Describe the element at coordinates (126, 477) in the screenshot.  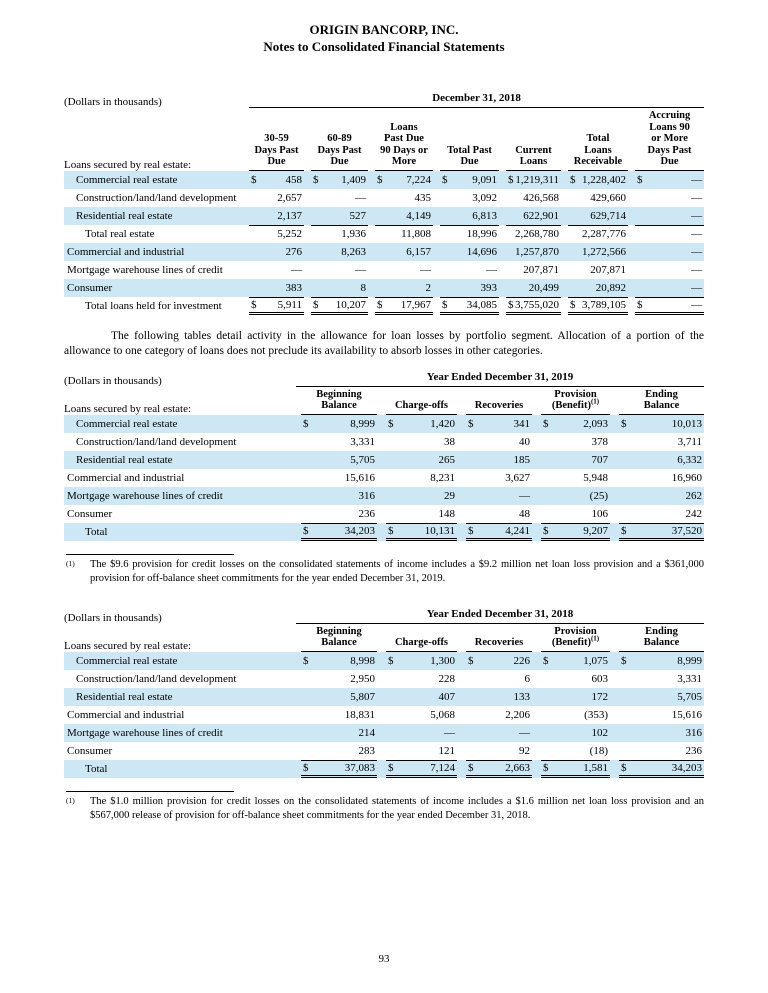
I see `row-label: Commercial and industrial` at that location.